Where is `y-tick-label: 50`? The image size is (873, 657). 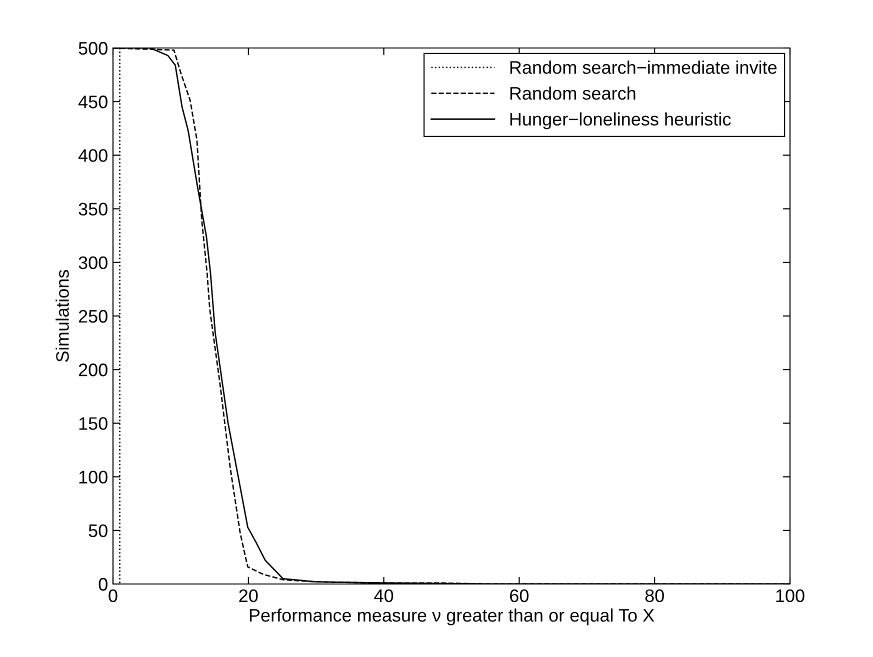 y-tick-label: 50 is located at coordinates (98, 531).